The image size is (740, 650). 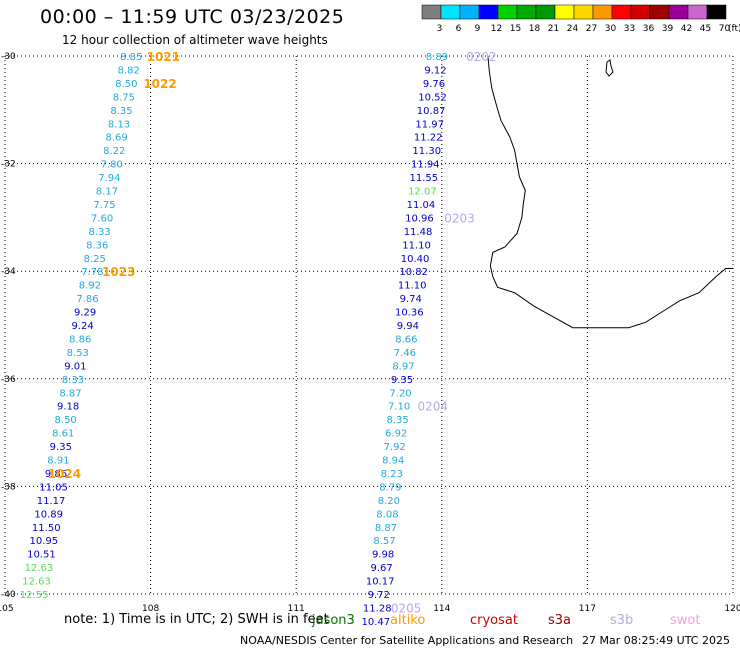 I want to click on swh-value-label: 9.67, so click(x=381, y=568).